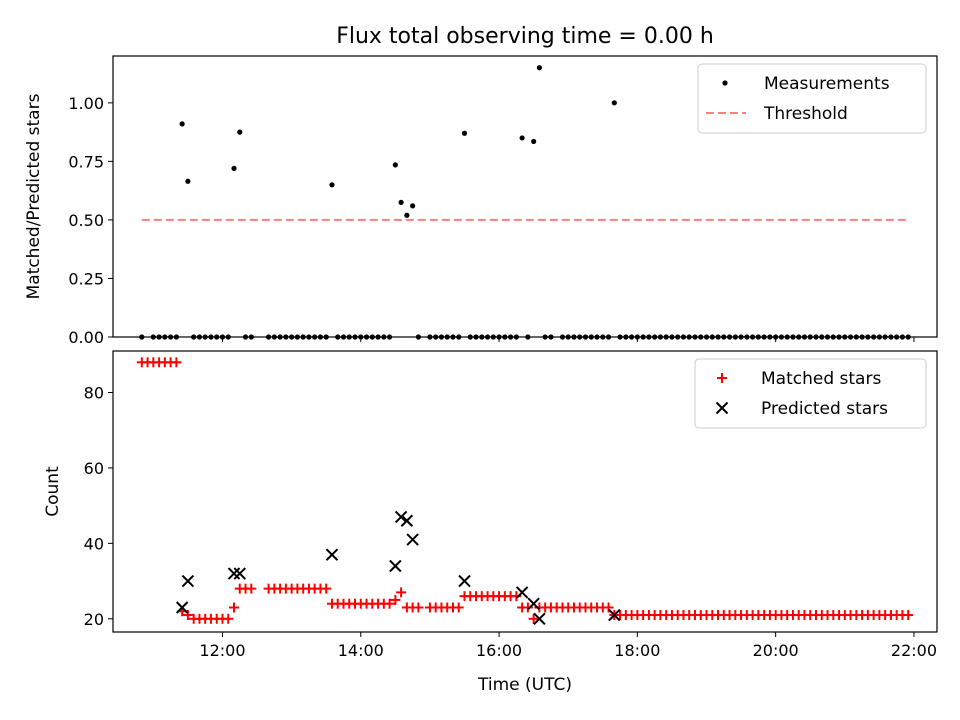 Image resolution: width=960 pixels, height=720 pixels. I want to click on y-tick-label: 1.00, so click(86, 103).